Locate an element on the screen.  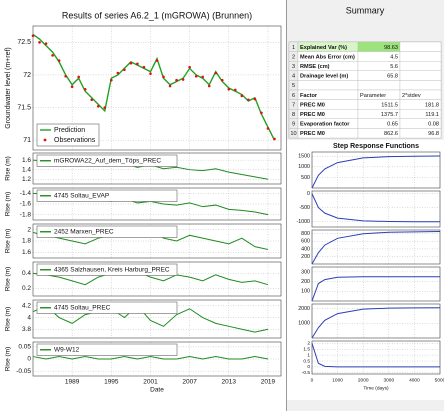
table-text: 1375.7 is located at coordinates (389, 115).